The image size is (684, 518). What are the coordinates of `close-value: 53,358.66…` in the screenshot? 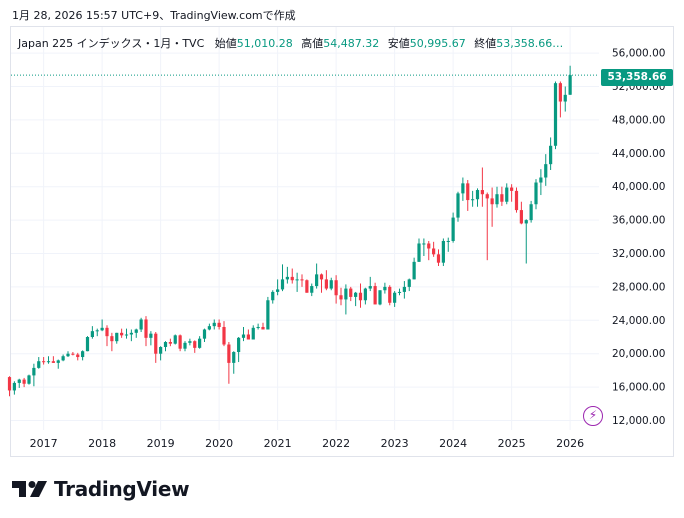 It's located at (530, 43).